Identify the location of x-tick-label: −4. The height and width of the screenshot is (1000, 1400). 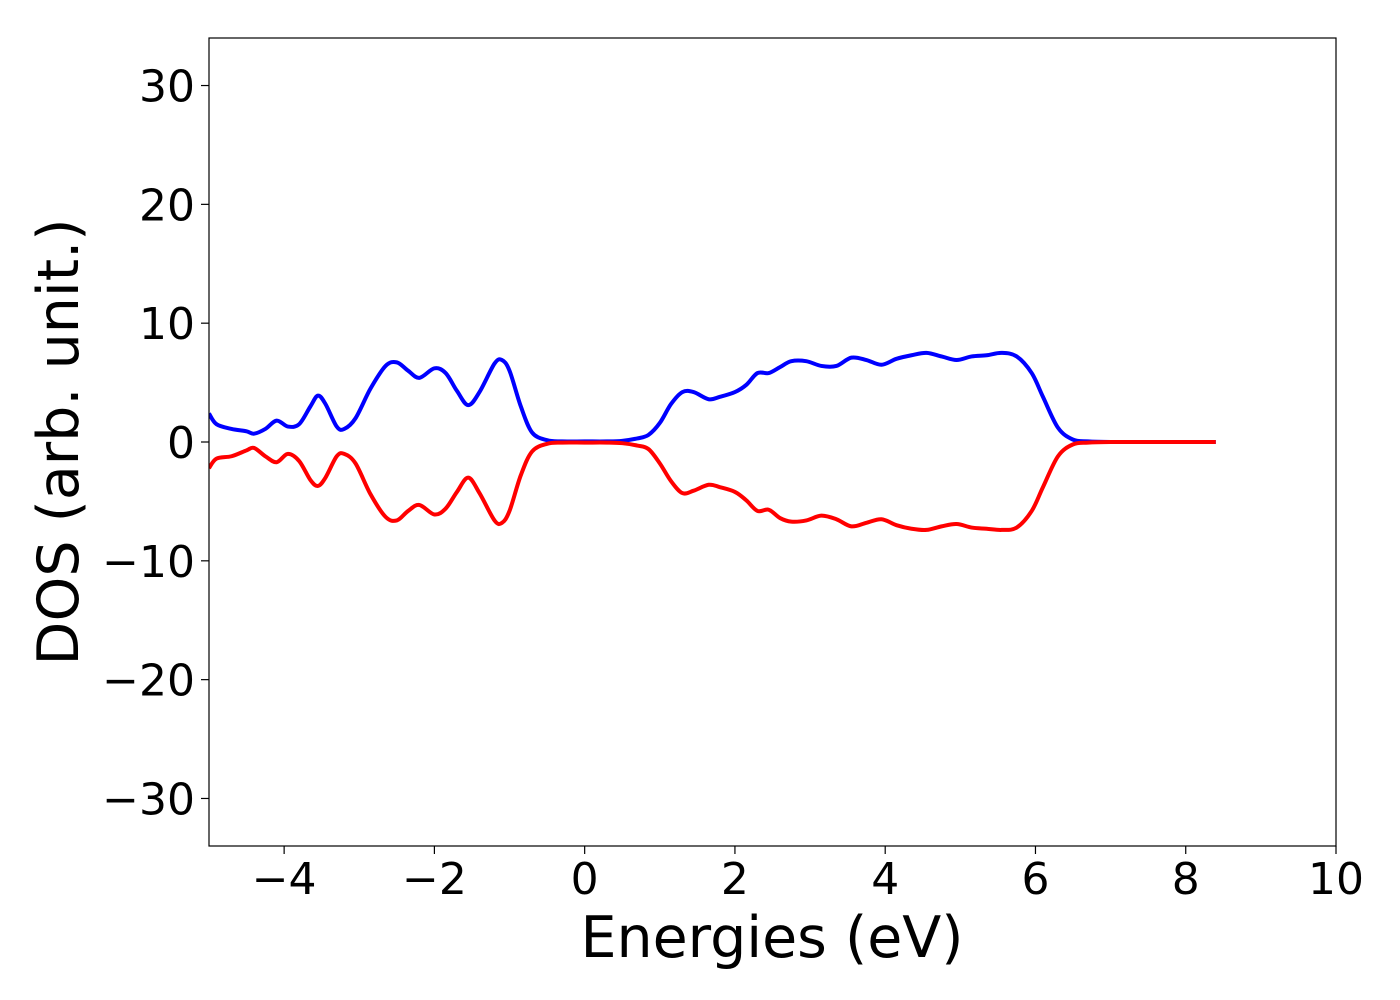
(284, 879).